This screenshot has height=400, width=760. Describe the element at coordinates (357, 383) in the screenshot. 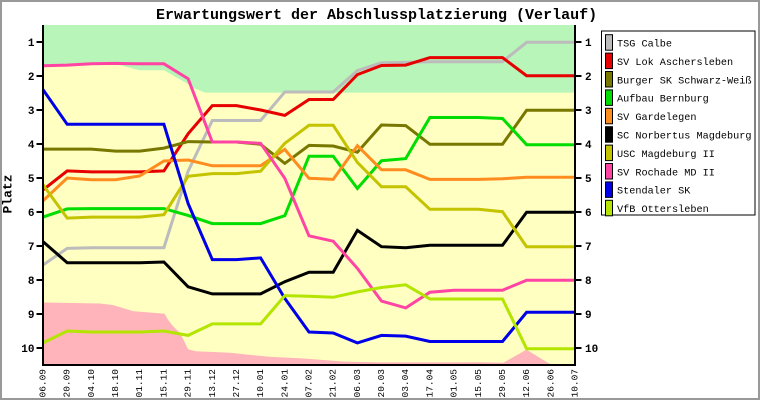

I see `svg-text: 06.03` at that location.